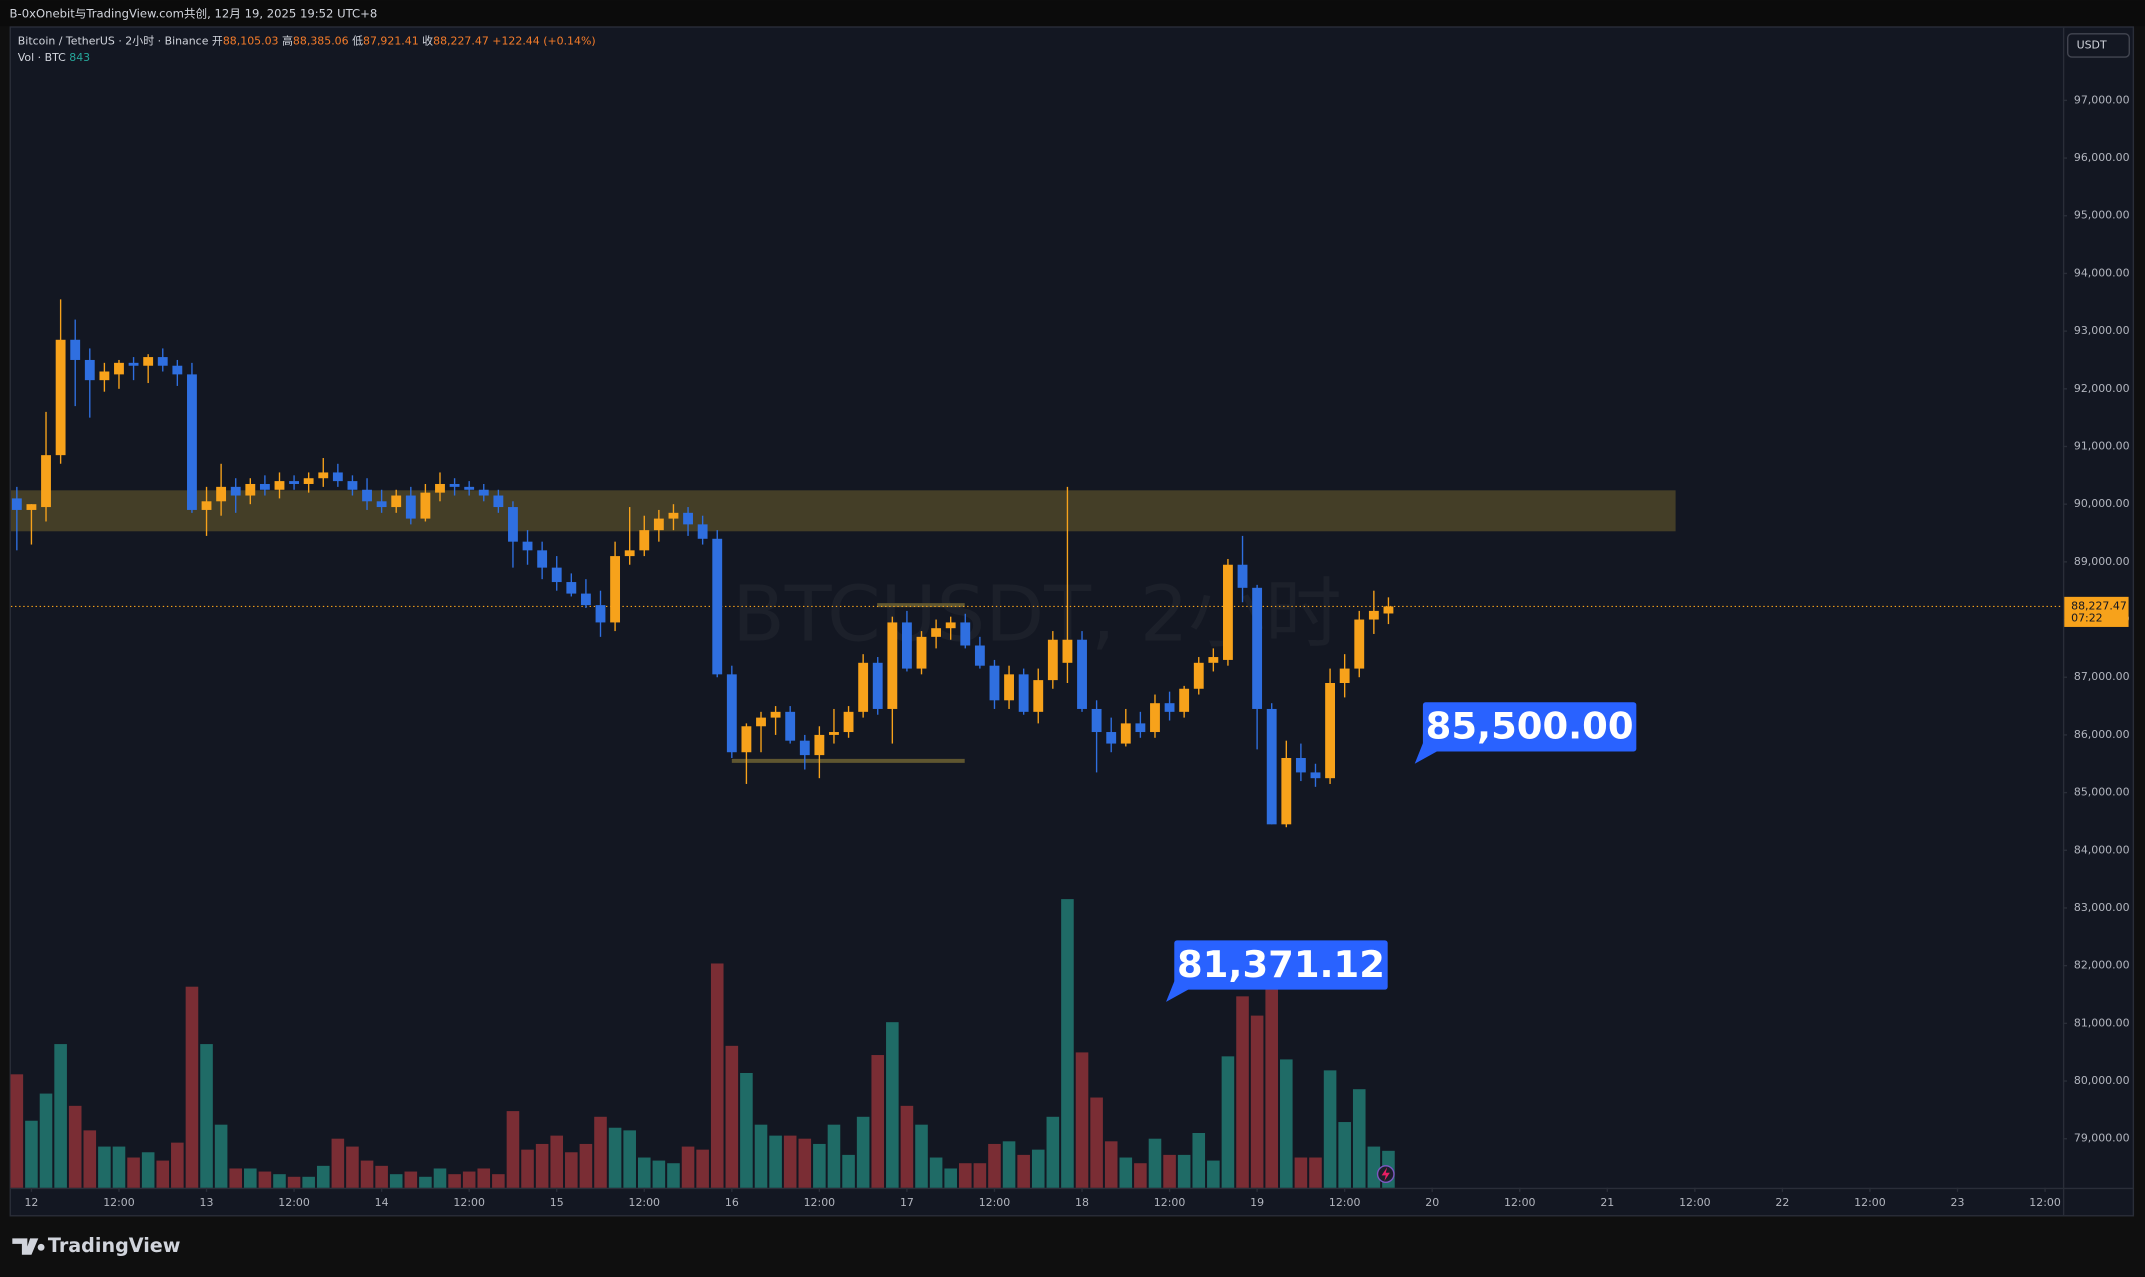 The width and height of the screenshot is (2145, 1277). Describe the element at coordinates (1782, 1202) in the screenshot. I see `x-tick-label: 22` at that location.